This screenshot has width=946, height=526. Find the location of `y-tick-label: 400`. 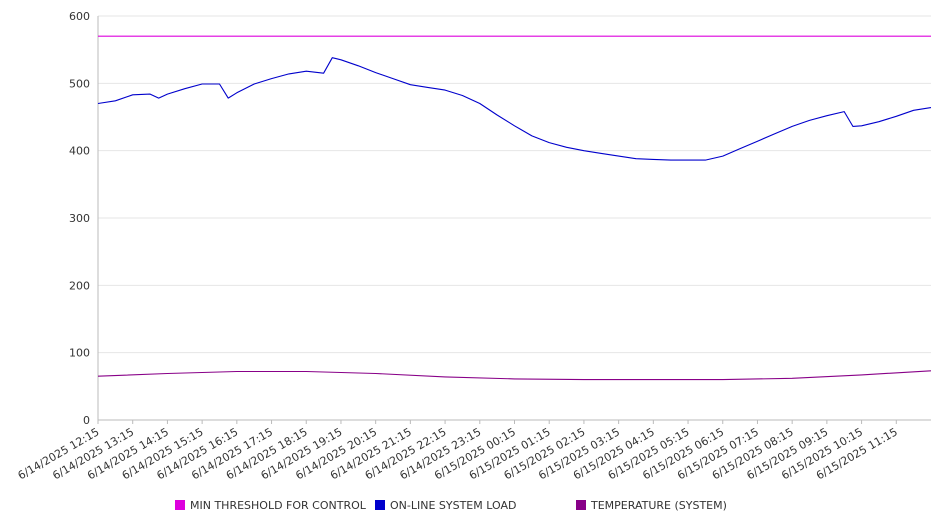

y-tick-label: 400 is located at coordinates (79, 151).